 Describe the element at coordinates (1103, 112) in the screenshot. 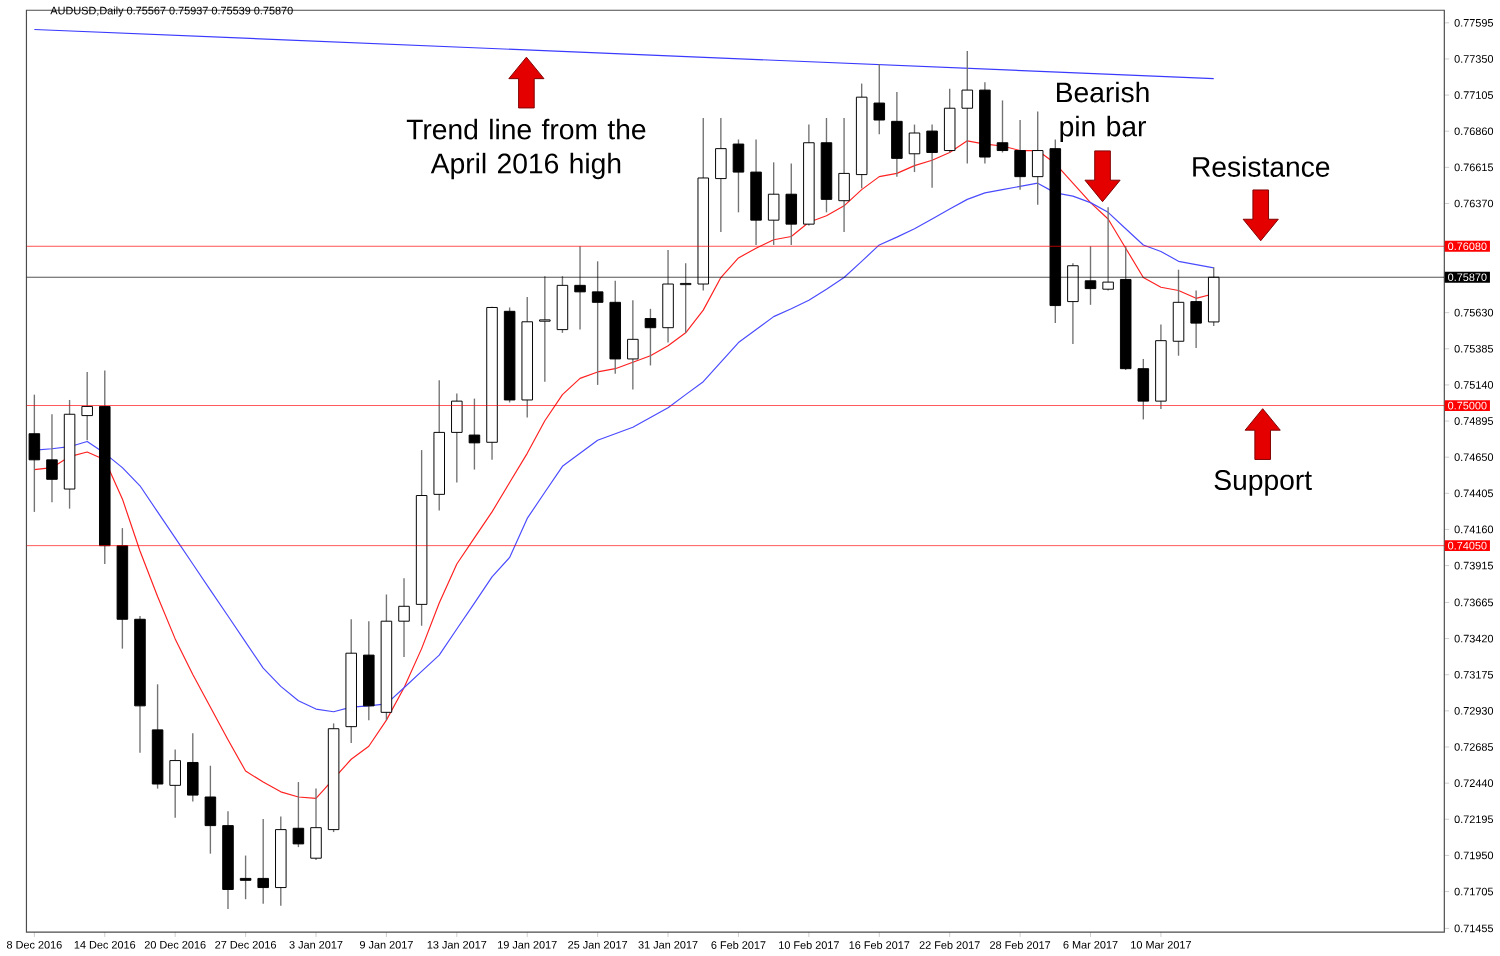

I see `annotation: Bearish pin bar` at that location.